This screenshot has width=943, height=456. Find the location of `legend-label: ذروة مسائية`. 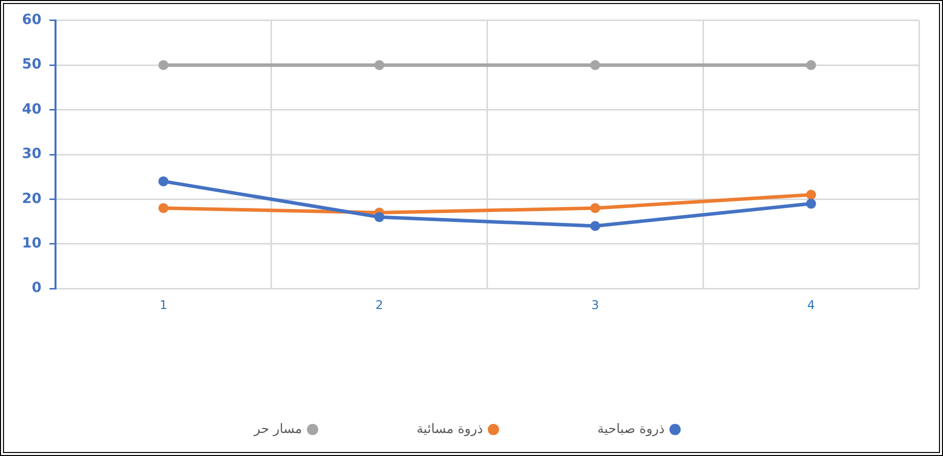

legend-label: ذروة مسائية is located at coordinates (450, 429).